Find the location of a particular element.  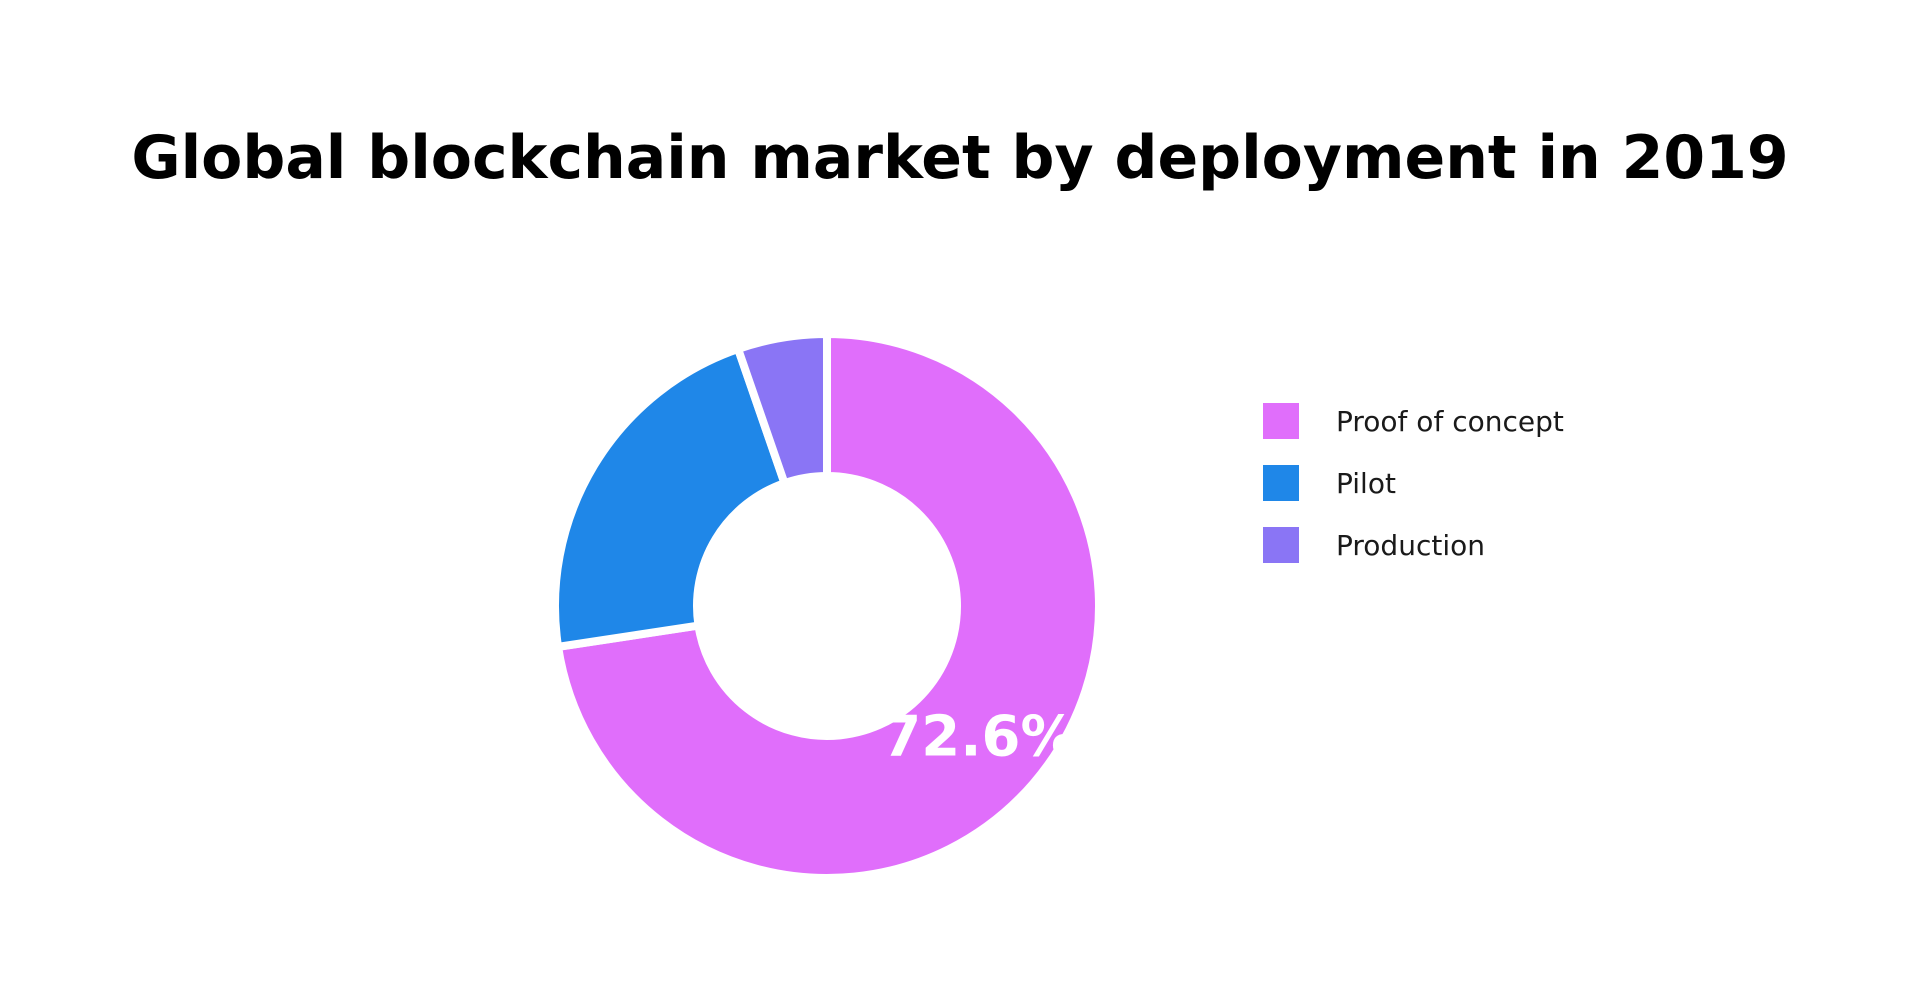

legend-item-proof-of-concept: Proof of concept is located at coordinates (1523, 421).